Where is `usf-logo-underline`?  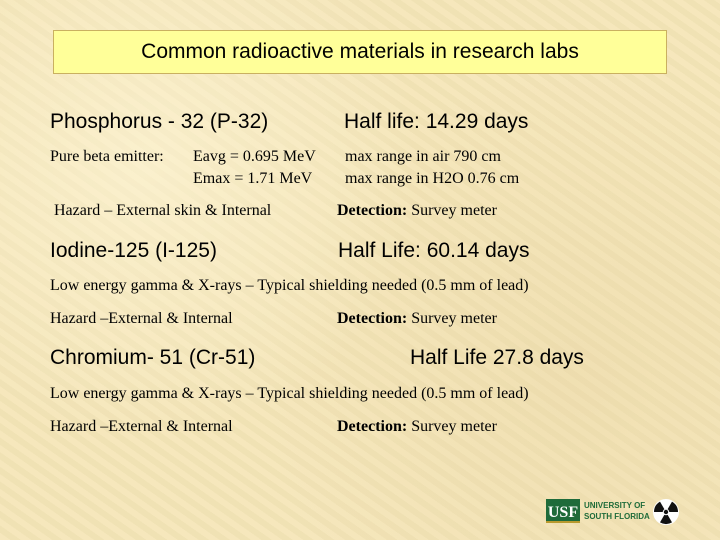
usf-logo-underline is located at coordinates (563, 522).